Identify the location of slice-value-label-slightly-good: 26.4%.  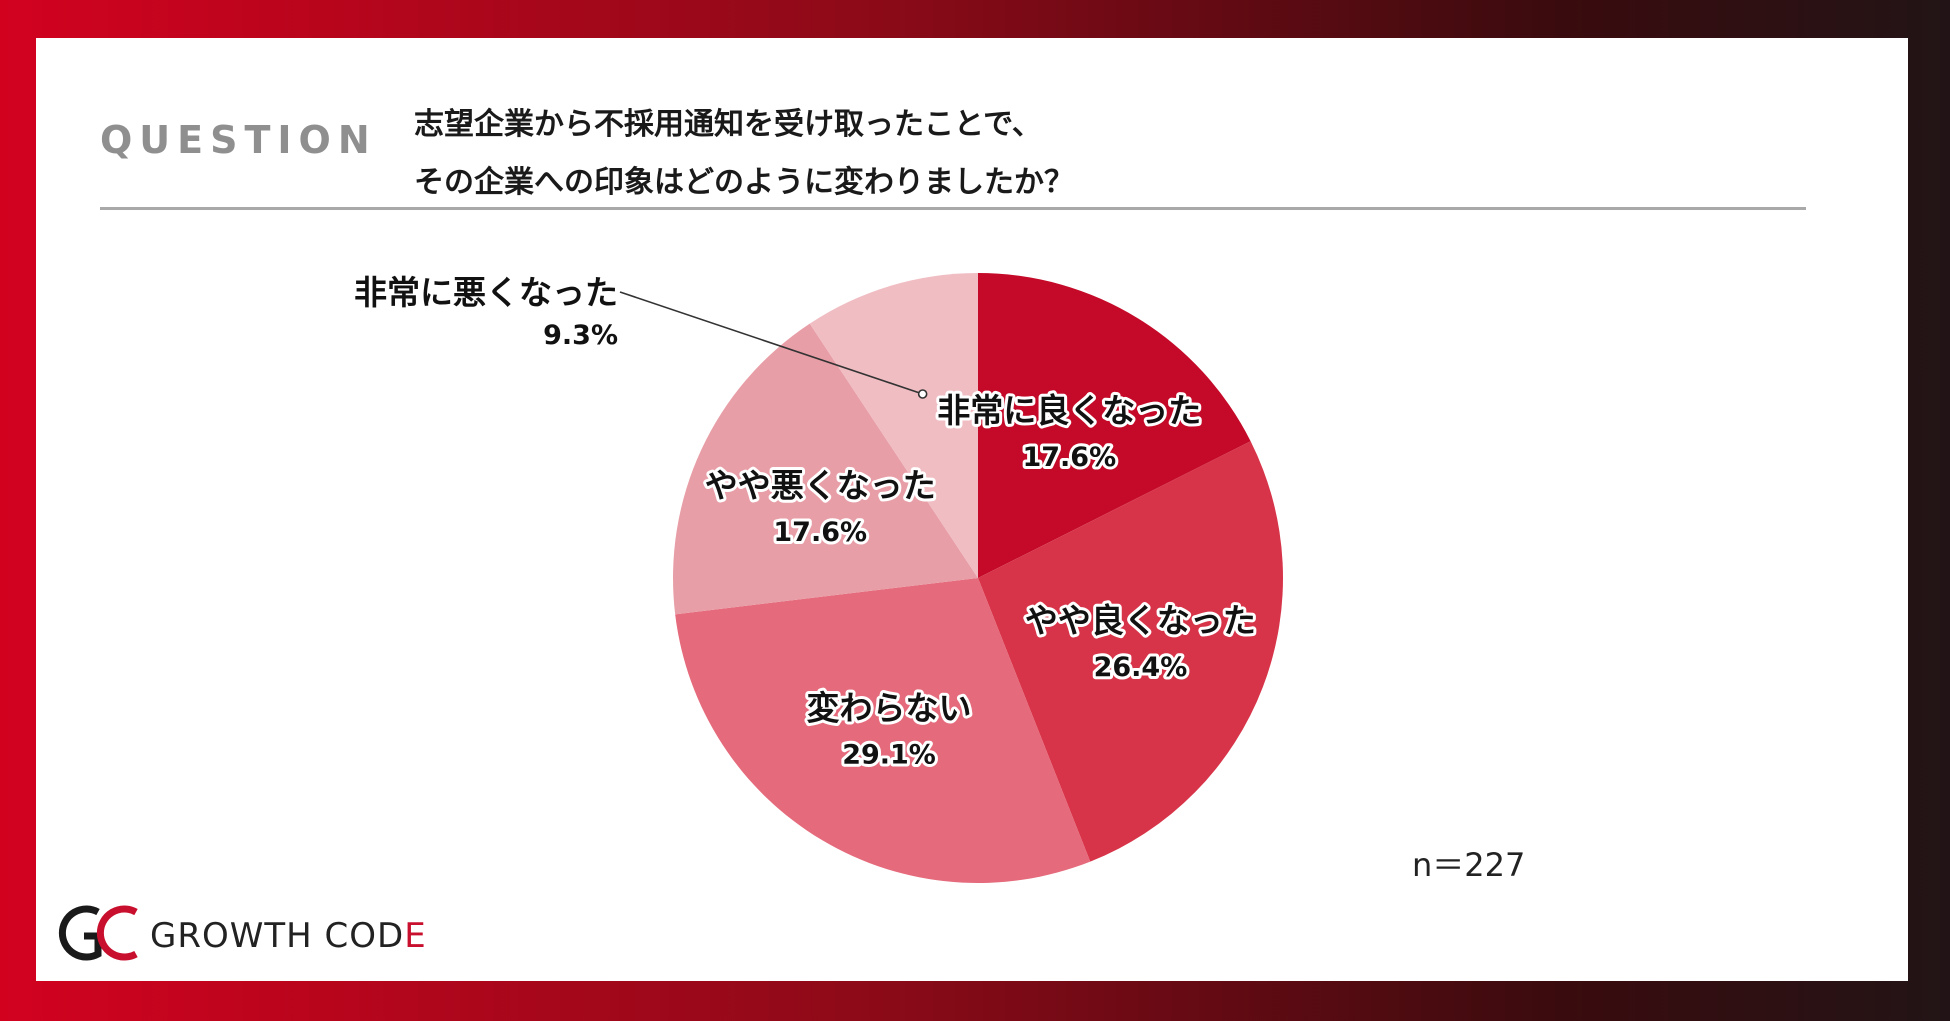
(1141, 667).